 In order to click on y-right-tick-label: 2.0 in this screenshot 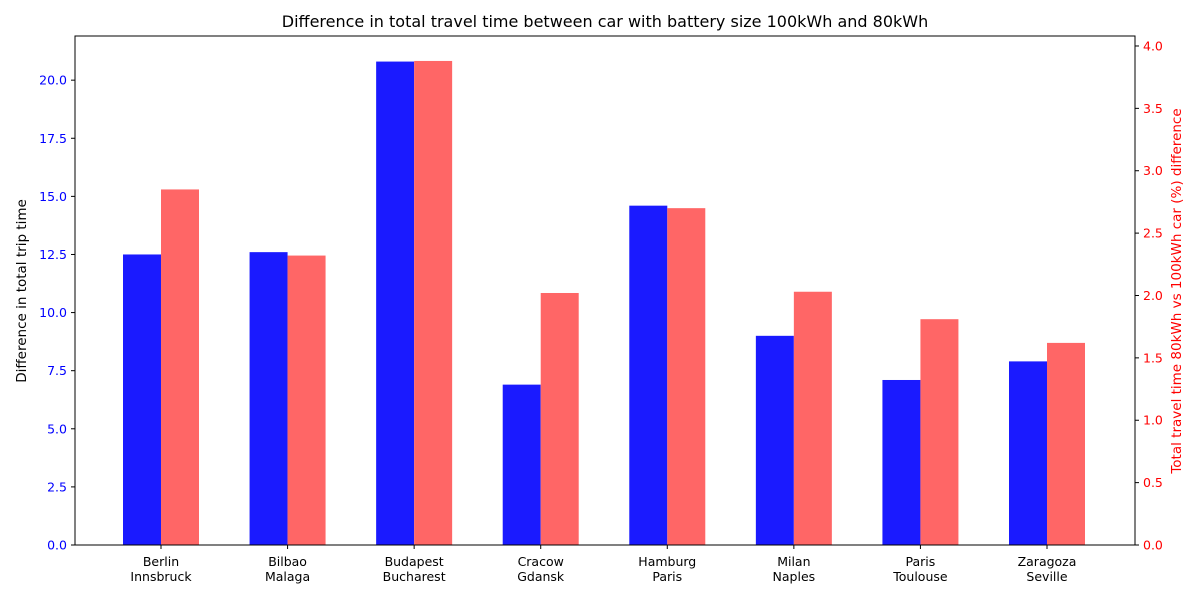, I will do `click(1153, 295)`.